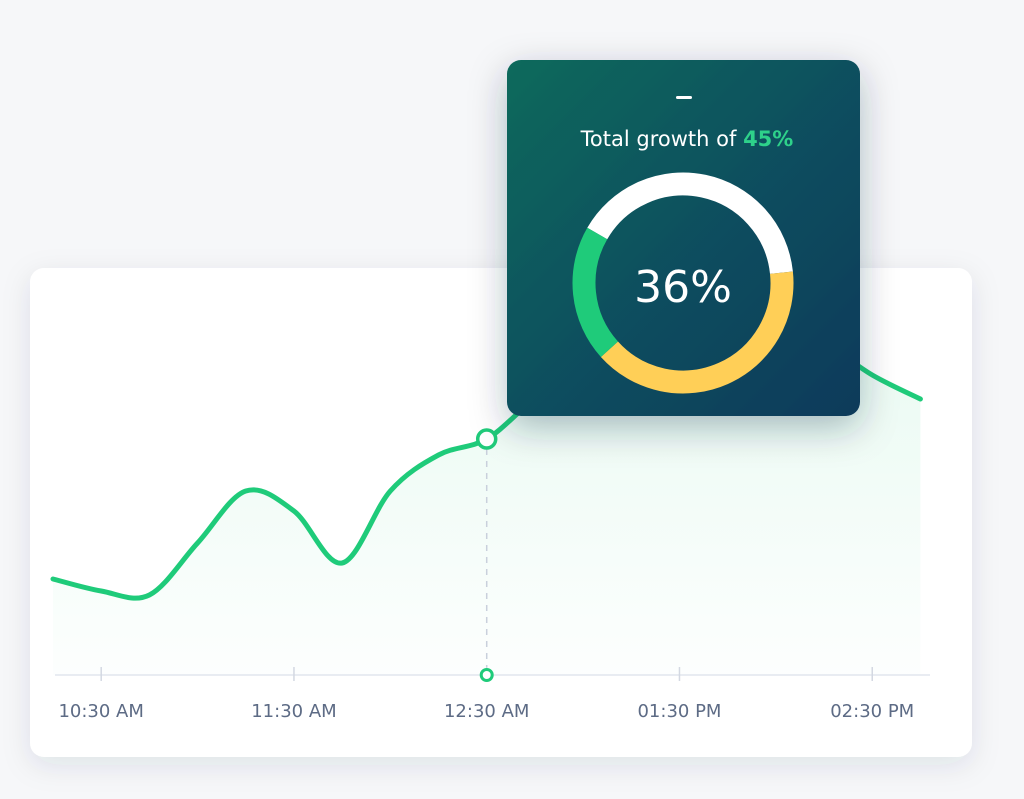 The width and height of the screenshot is (1024, 799). Describe the element at coordinates (684, 97) in the screenshot. I see `card-handle` at that location.